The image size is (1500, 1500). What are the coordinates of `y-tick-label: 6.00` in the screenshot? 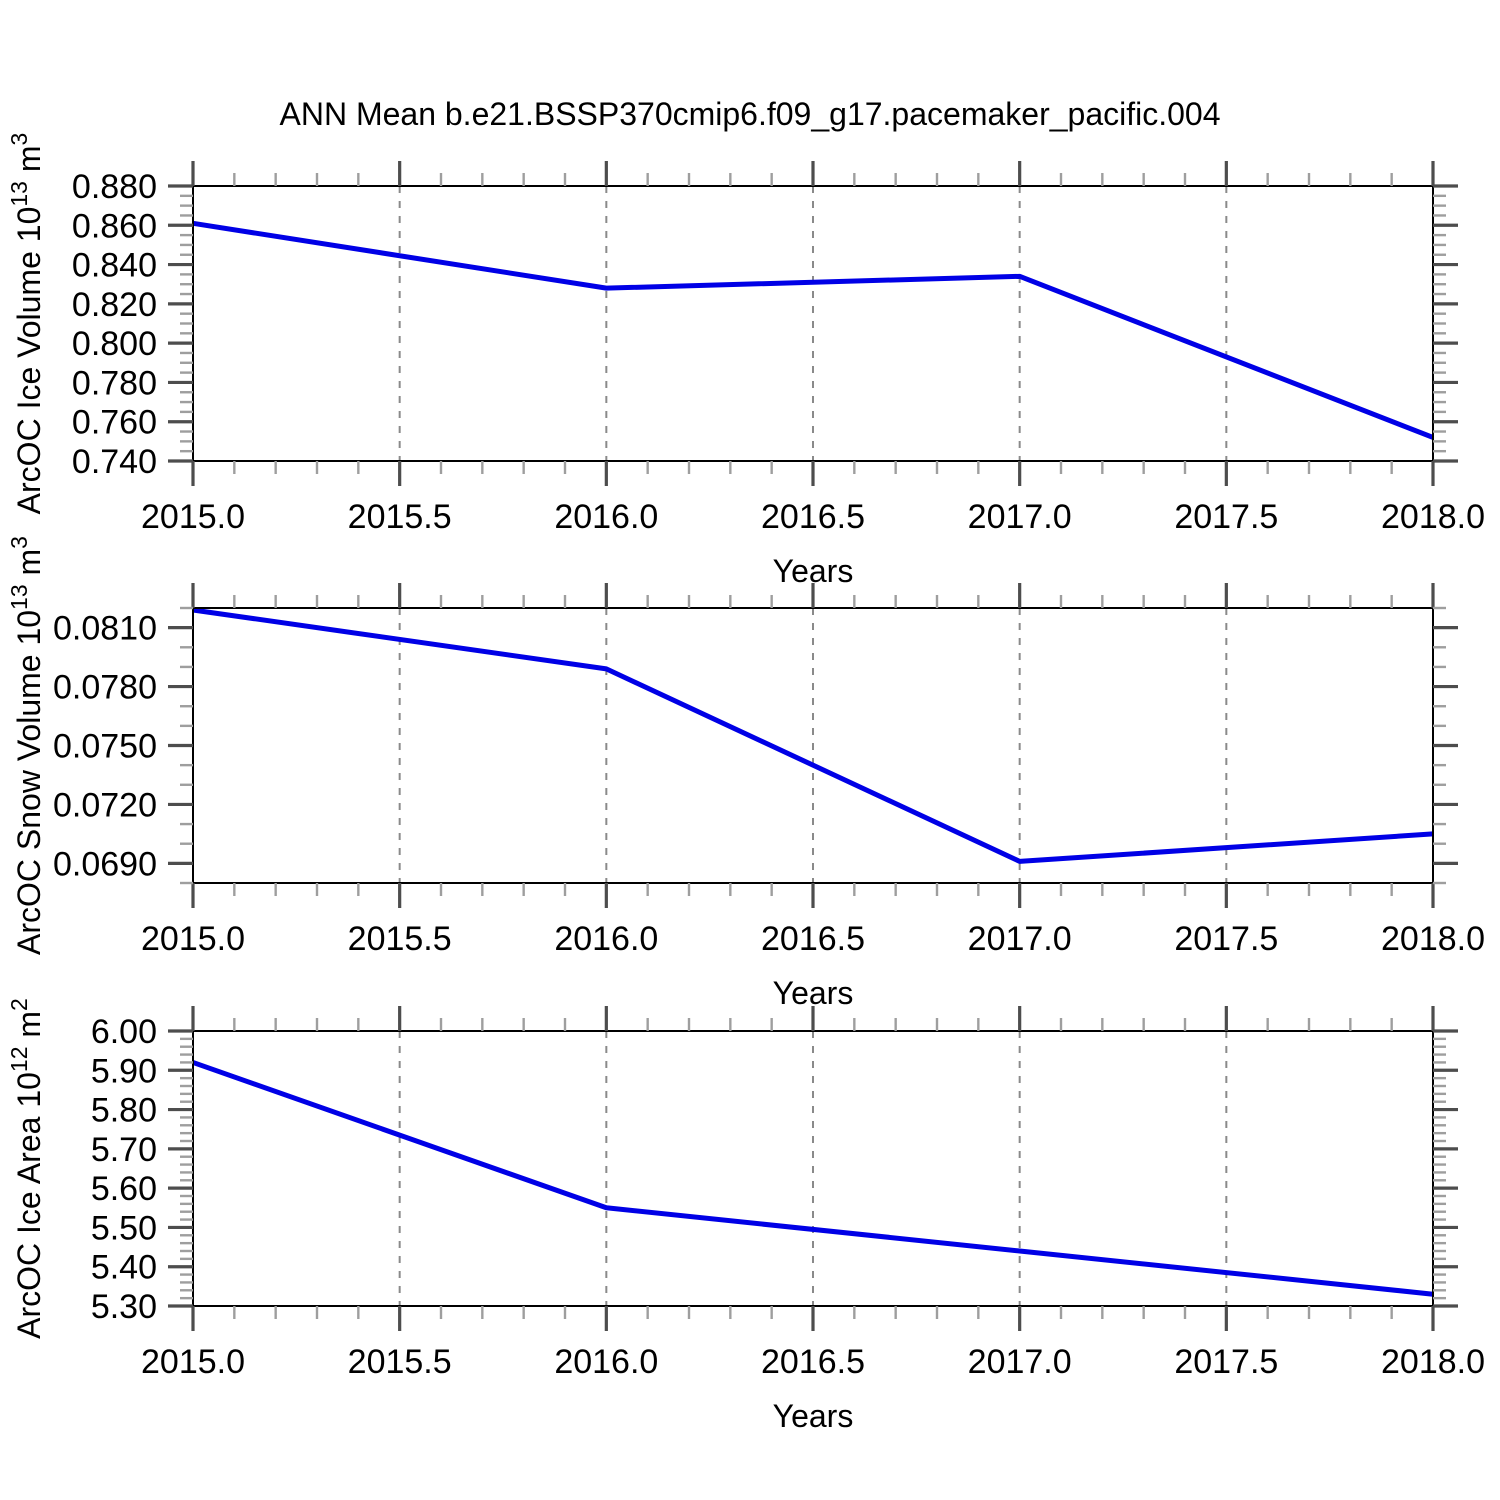 It's located at (124, 1032).